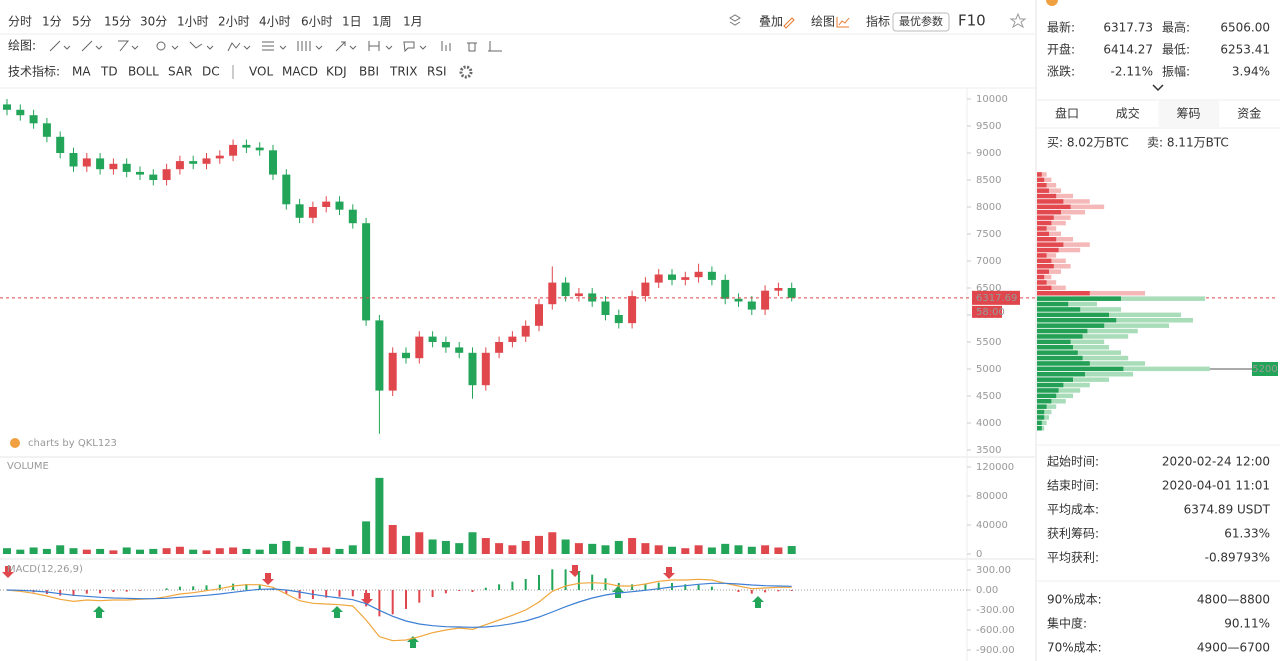 The image size is (1280, 661). What do you see at coordinates (403, 72) in the screenshot?
I see `indicator-tab: TRIX` at bounding box center [403, 72].